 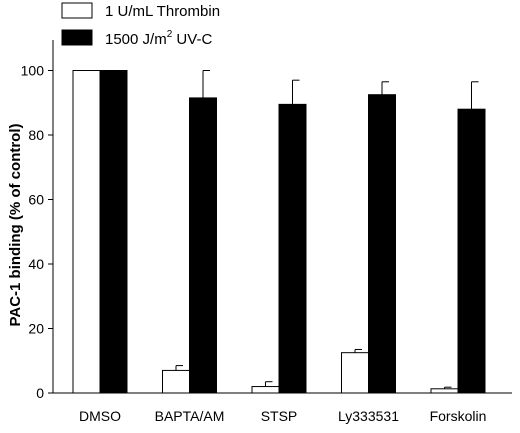 I want to click on legend-uvc-tail: UV-C, so click(x=192, y=39).